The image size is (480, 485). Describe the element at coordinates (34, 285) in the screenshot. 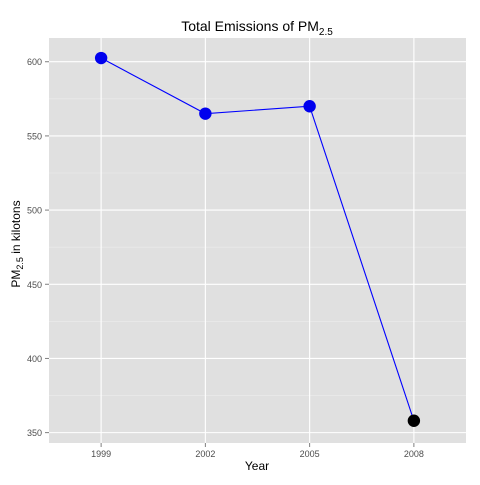

I see `y-tick-label: 450` at that location.